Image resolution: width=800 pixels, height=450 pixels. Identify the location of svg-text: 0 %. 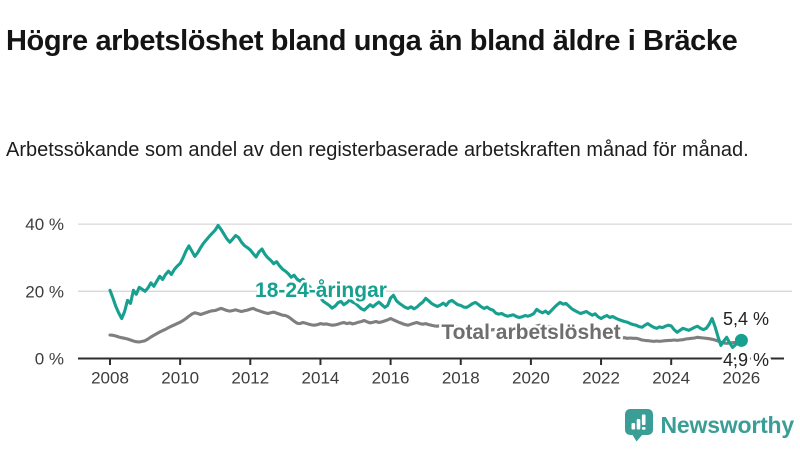
(49, 359).